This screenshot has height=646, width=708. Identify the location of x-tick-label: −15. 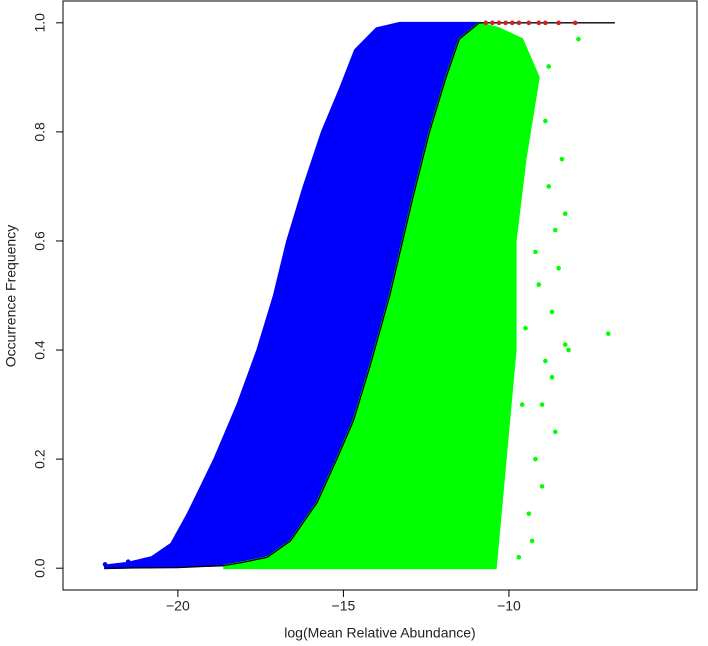
(344, 606).